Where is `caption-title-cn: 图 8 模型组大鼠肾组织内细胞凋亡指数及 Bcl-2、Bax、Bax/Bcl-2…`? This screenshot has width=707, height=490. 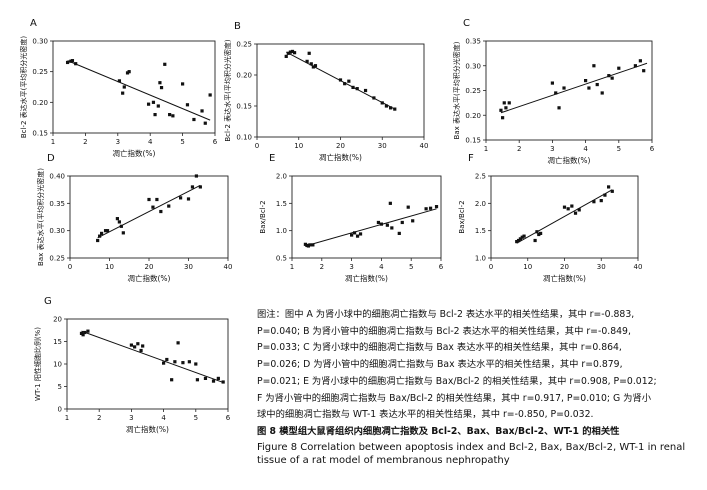 caption-title-cn: 图 8 模型组大鼠肾组织内细胞凋亡指数及 Bcl-2、Bax、Bax/Bcl-2… is located at coordinates (438, 431).